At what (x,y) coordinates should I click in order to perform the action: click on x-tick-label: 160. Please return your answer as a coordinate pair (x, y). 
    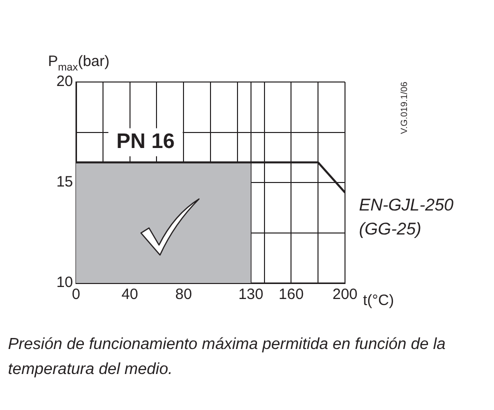
    Looking at the image, I should click on (291, 295).